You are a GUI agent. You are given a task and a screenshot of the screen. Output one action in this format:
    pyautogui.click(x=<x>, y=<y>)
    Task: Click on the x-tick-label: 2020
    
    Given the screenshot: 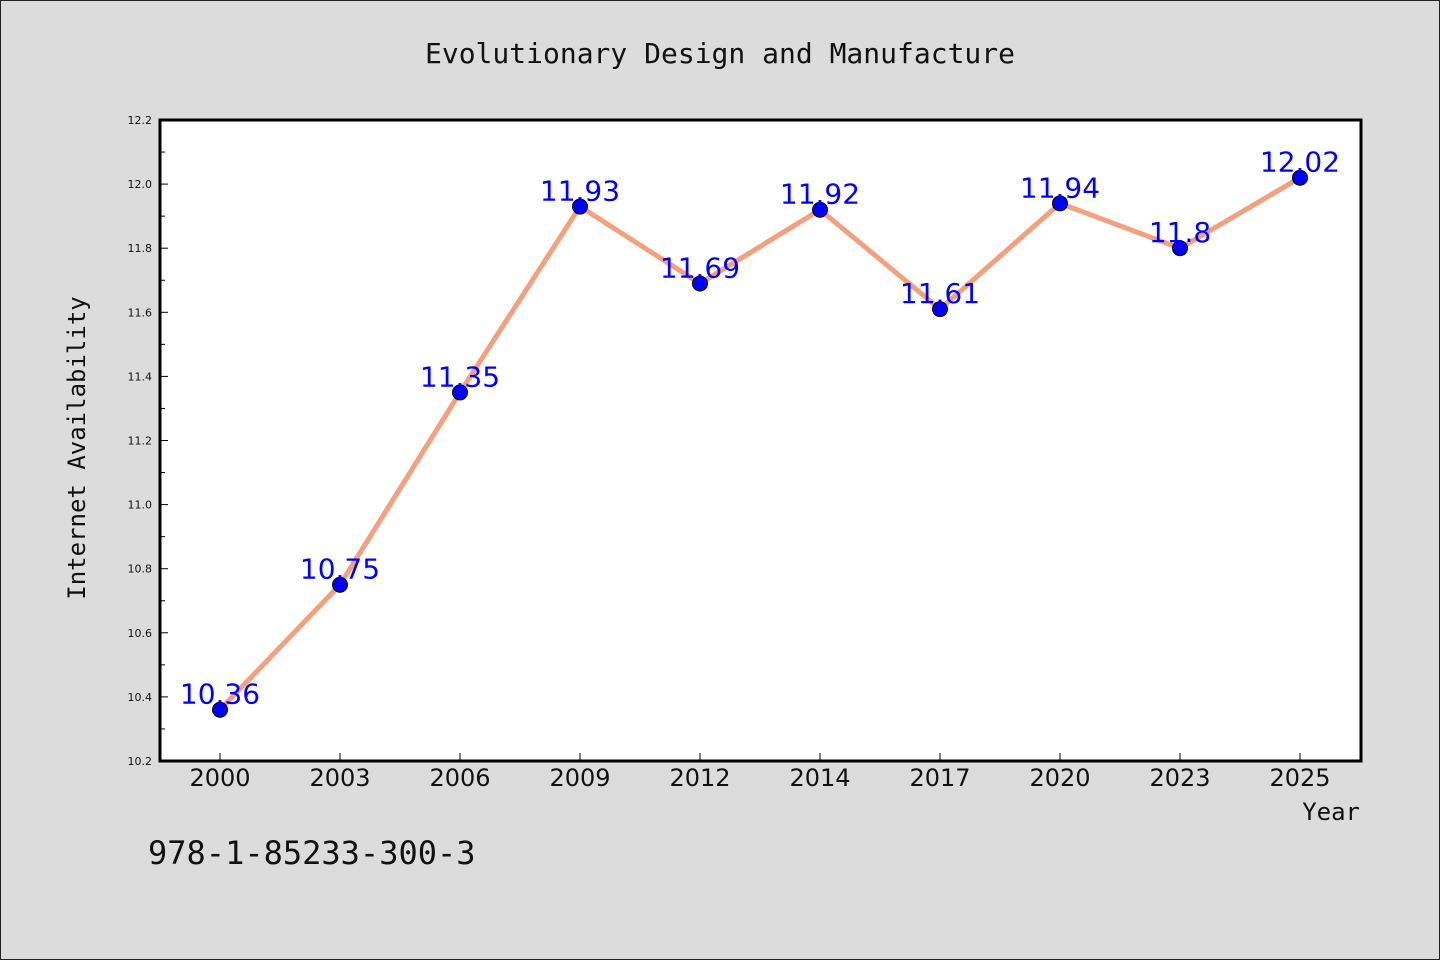 What is the action you would take?
    pyautogui.click(x=1059, y=778)
    